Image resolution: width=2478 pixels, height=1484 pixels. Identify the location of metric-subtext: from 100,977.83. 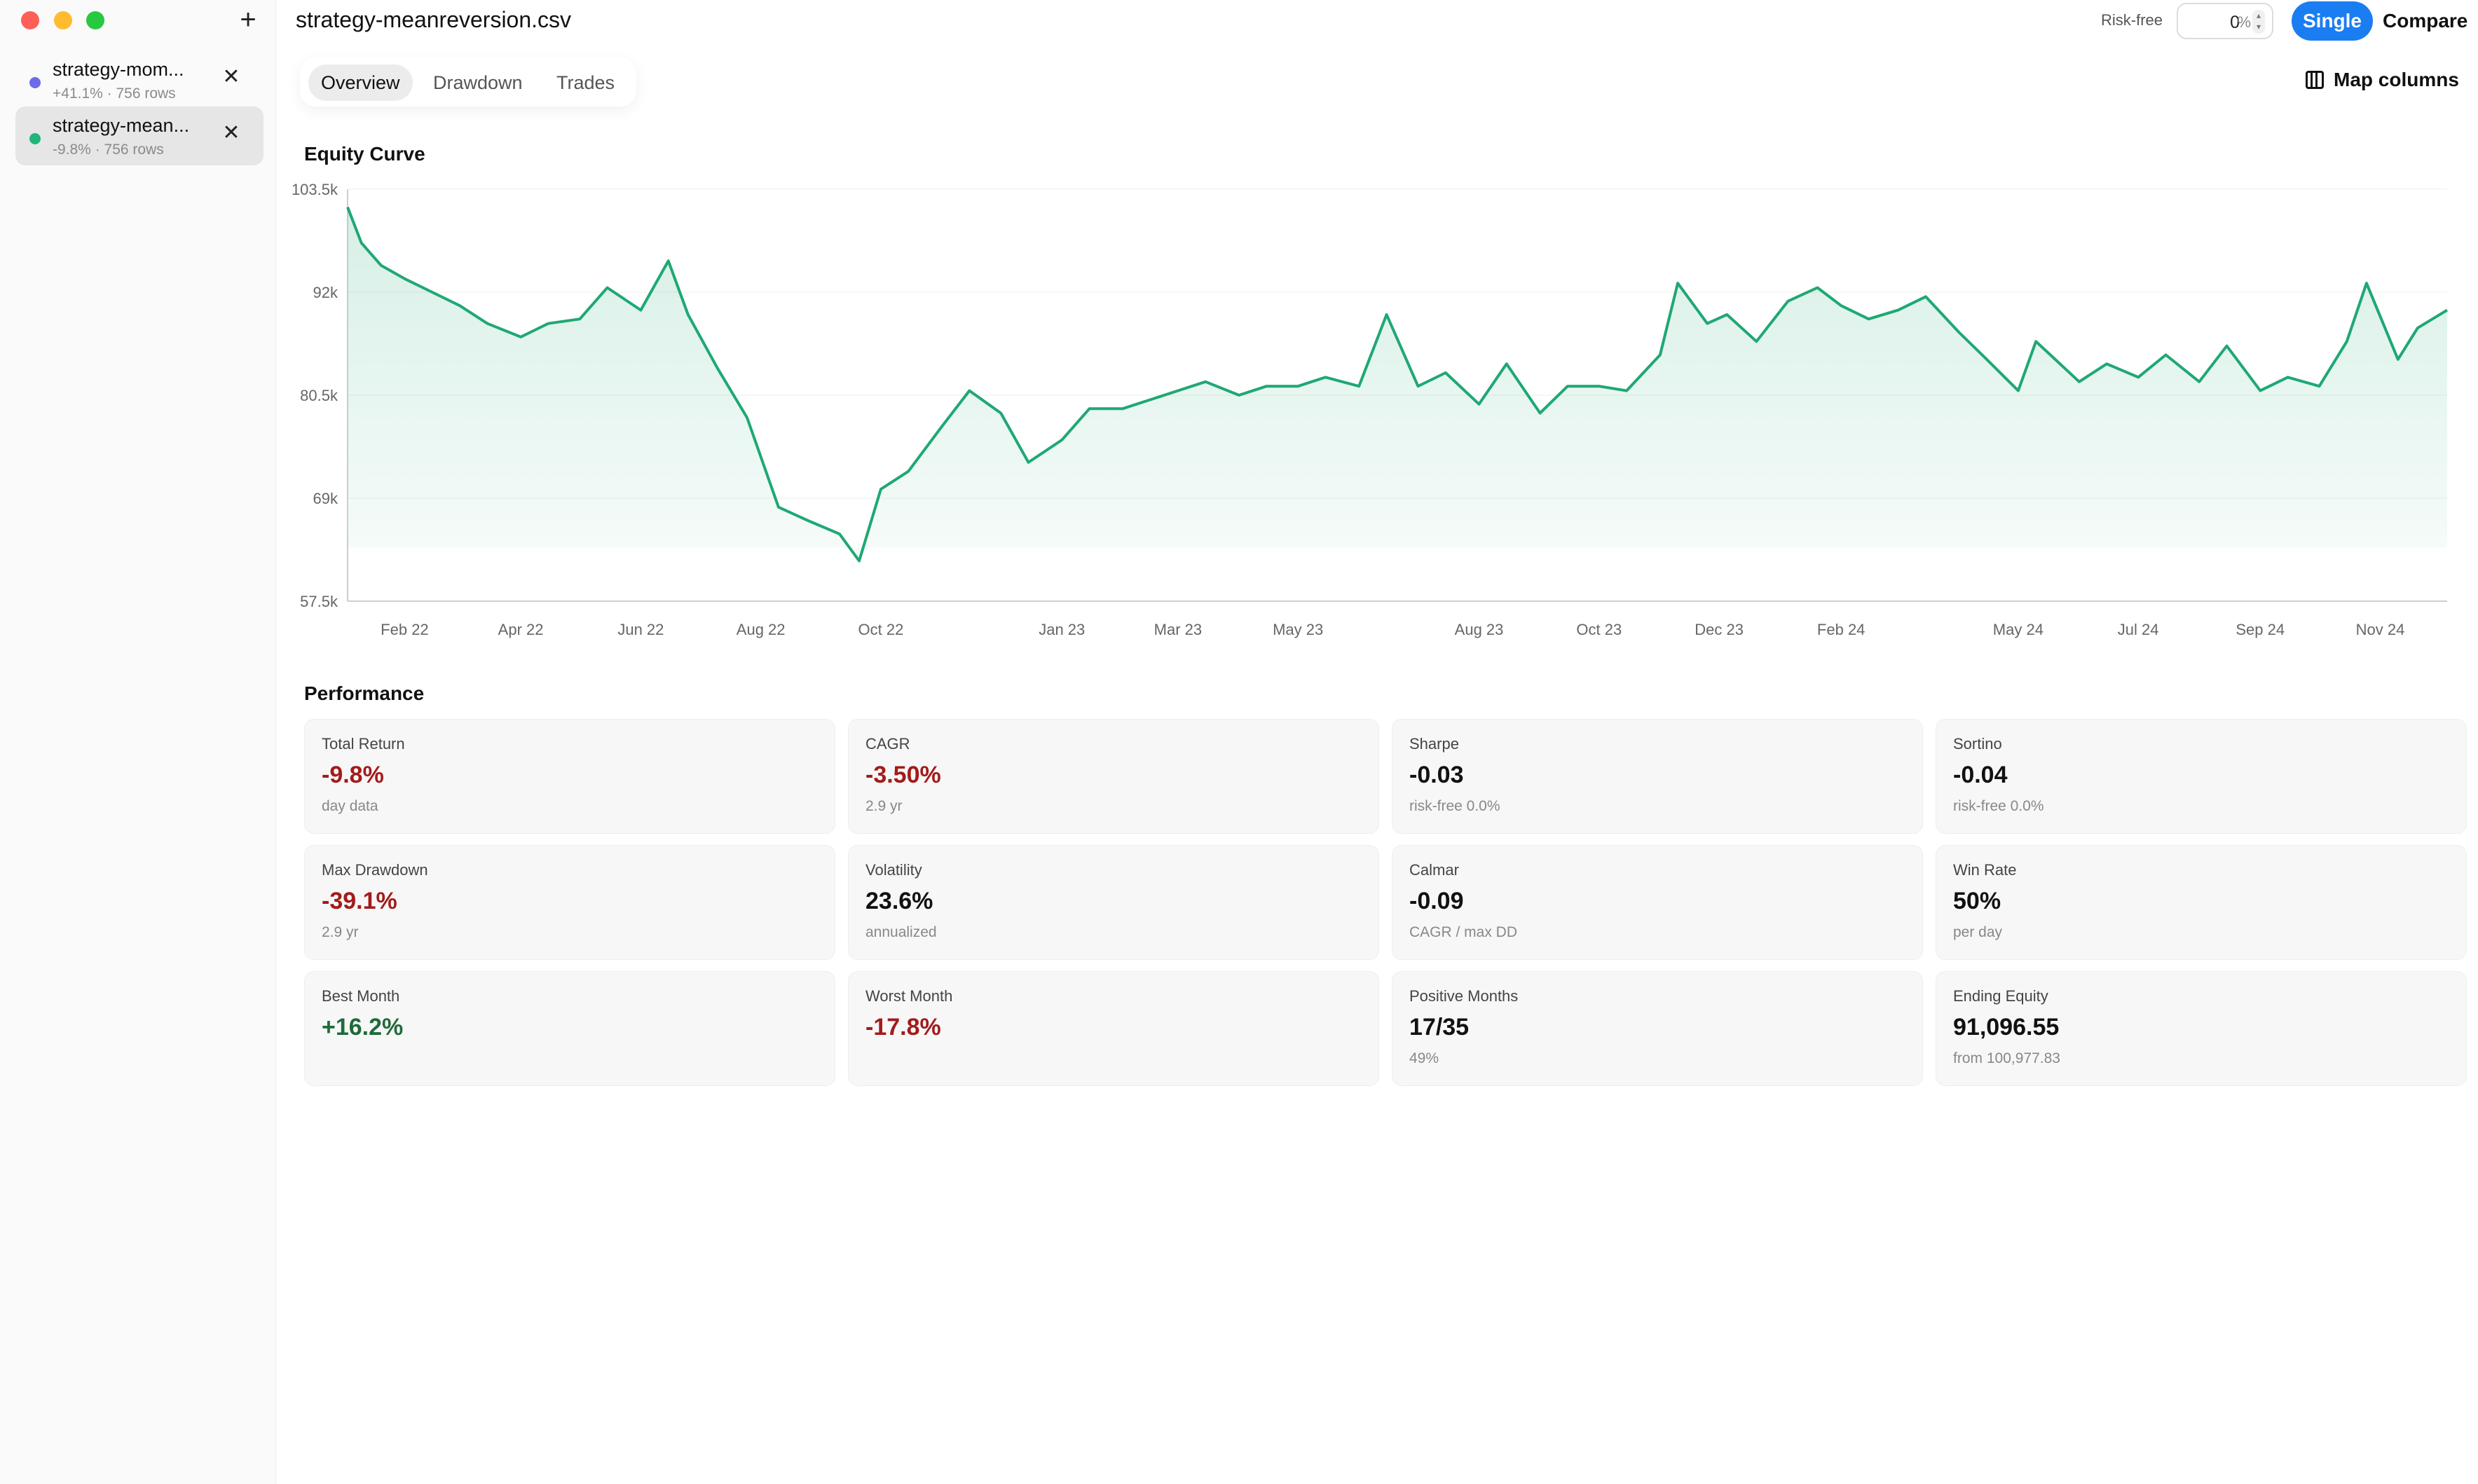
(2006, 1058).